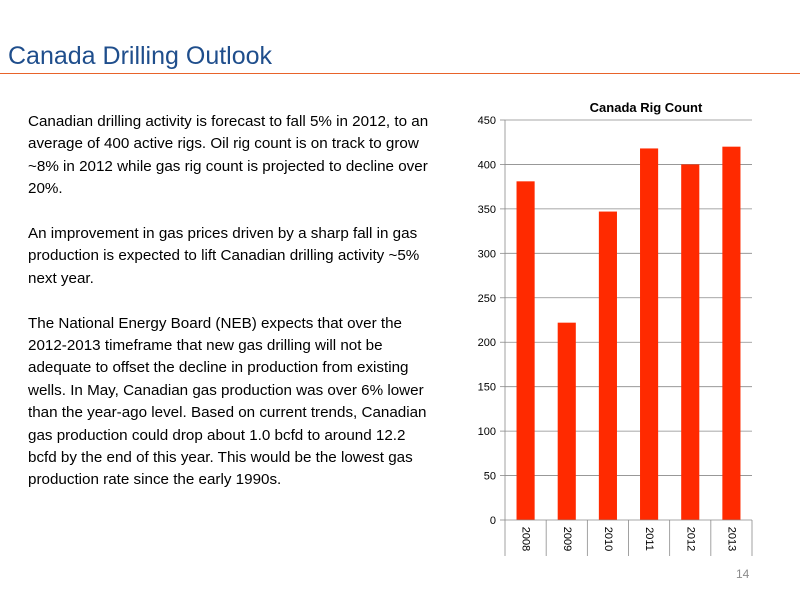 The height and width of the screenshot is (600, 800). I want to click on y-axis-tick-labels: 0 50 100 150 200 250 300 350 400 450, so click(487, 321).